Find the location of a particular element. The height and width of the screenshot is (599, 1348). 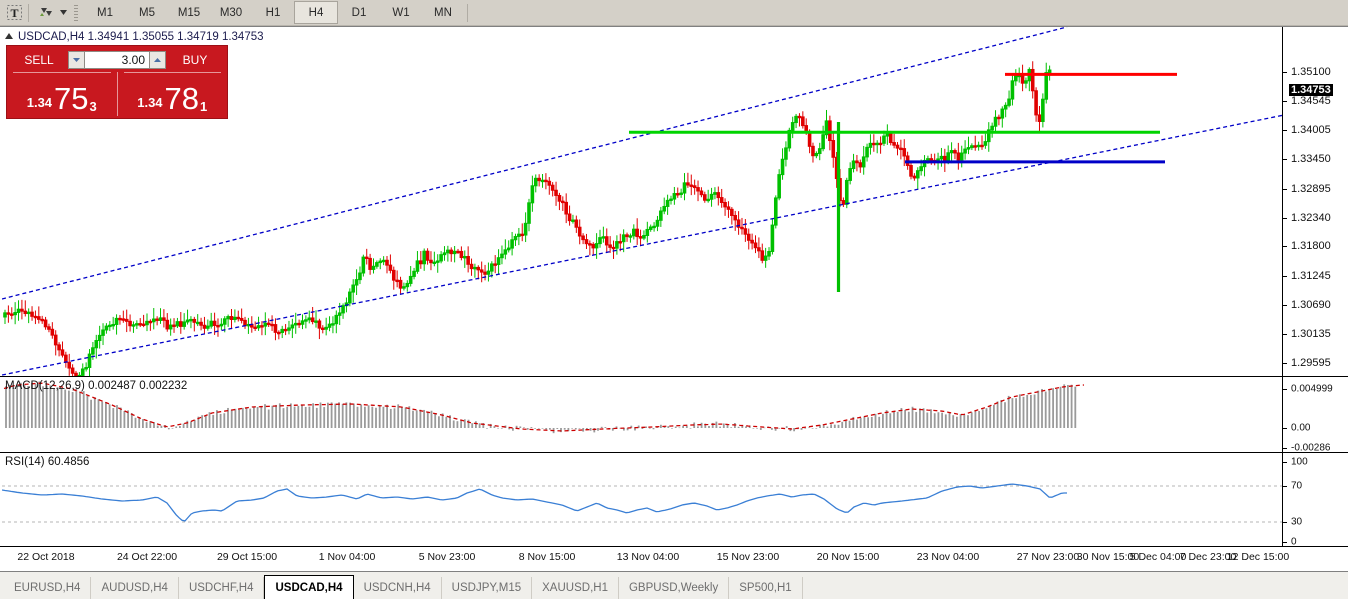

volume-increment-button is located at coordinates (157, 60).